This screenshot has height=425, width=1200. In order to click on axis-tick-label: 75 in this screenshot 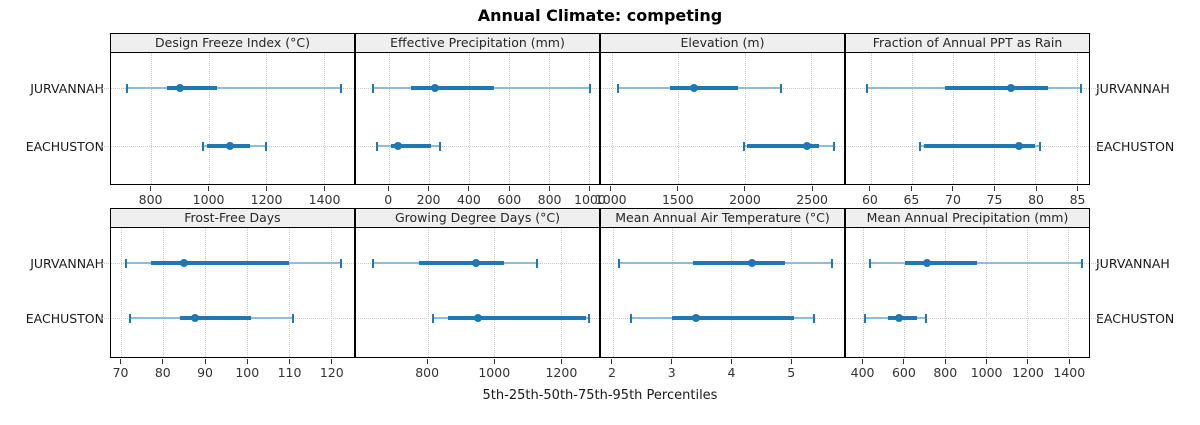, I will do `click(994, 199)`.